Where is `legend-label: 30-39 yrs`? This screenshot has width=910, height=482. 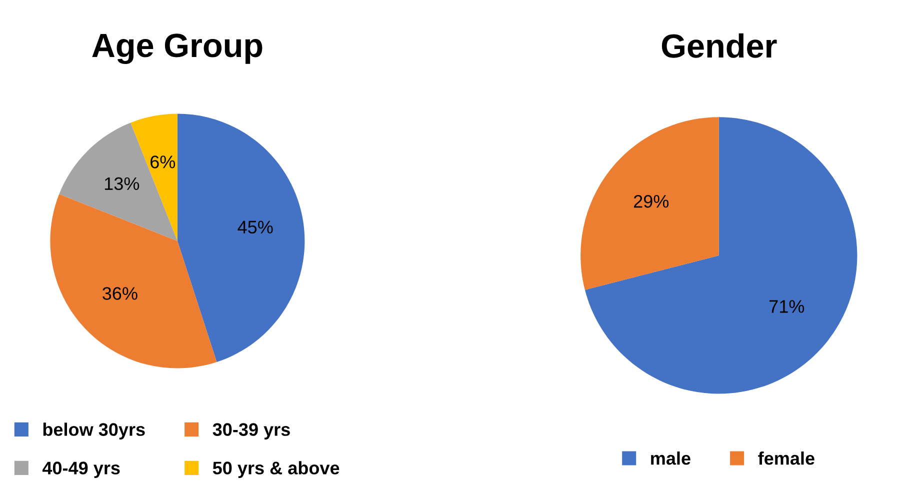 legend-label: 30-39 yrs is located at coordinates (251, 431).